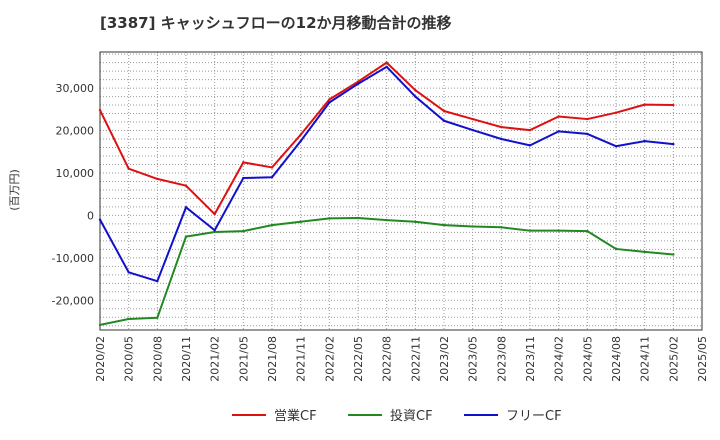  What do you see at coordinates (100, 359) in the screenshot?
I see `x-tick-label: 2020/02` at bounding box center [100, 359].